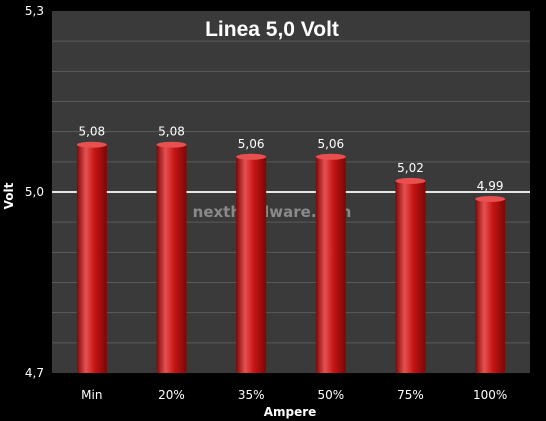  I want to click on watermark: nexthardware.com, so click(272, 212).